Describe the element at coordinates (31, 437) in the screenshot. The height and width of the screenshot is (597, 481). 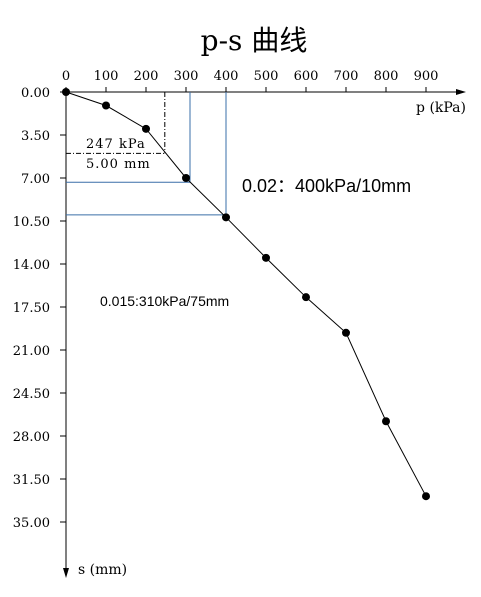
I see `y-tick-label: 28.00` at that location.